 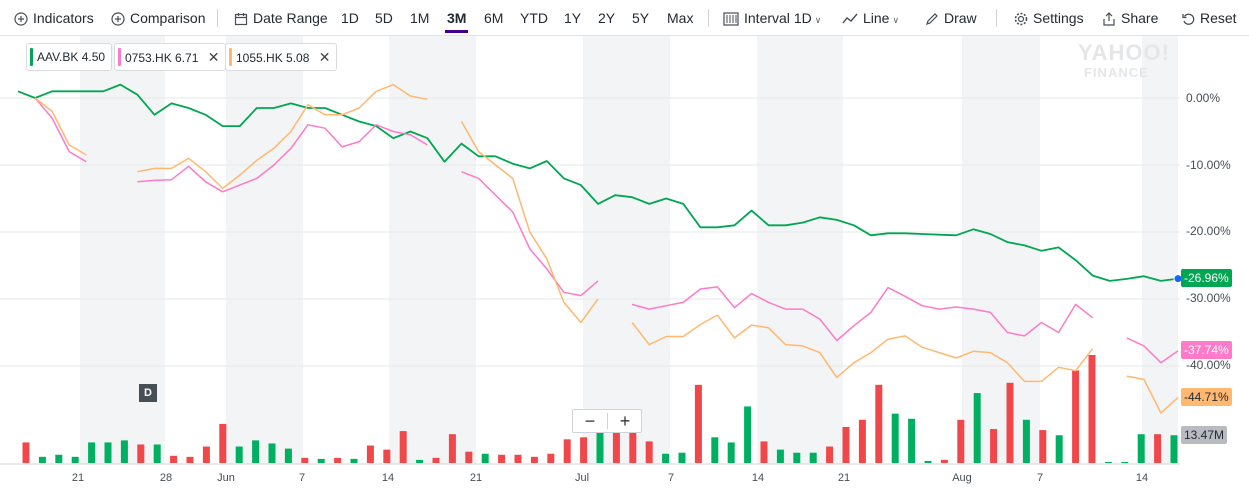 What do you see at coordinates (1206, 350) in the screenshot?
I see `last-value-badge-0753: -37.74%` at bounding box center [1206, 350].